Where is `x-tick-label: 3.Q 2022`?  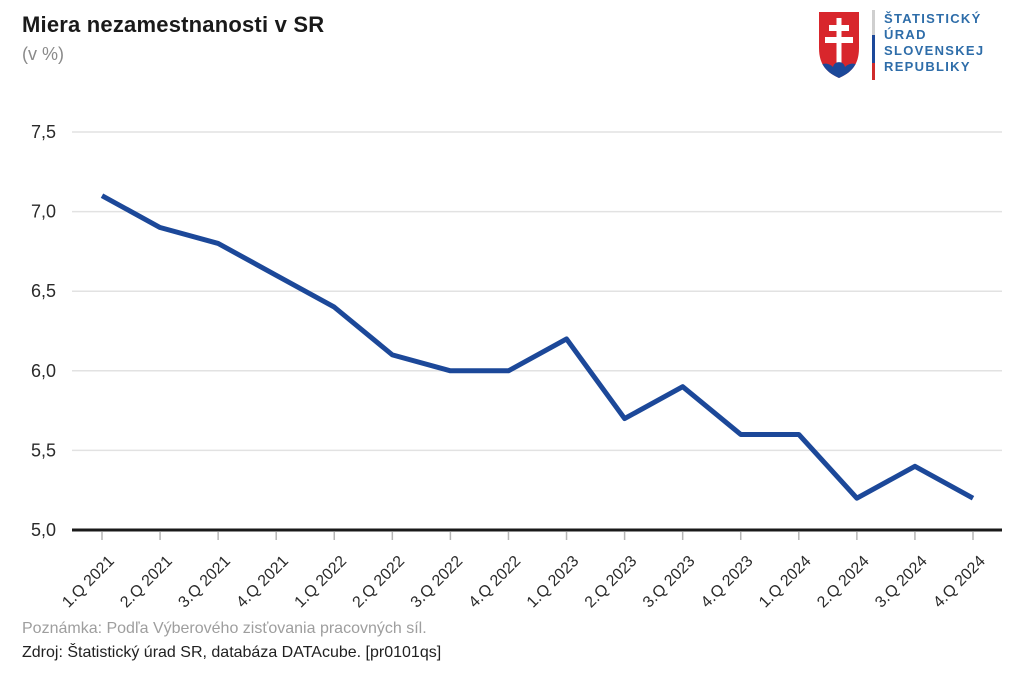 x-tick-label: 3.Q 2022 is located at coordinates (437, 582).